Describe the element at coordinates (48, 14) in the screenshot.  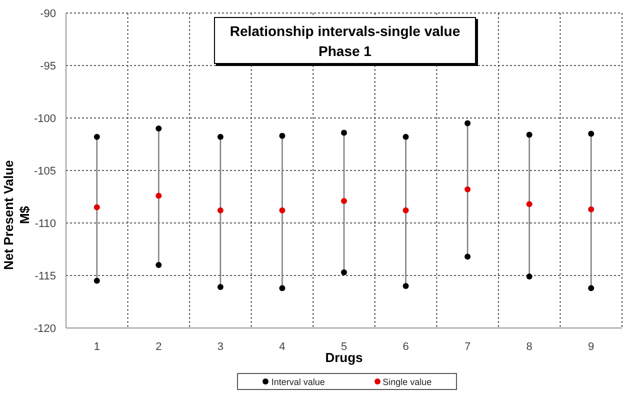
I see `y-tick-label: -90` at that location.